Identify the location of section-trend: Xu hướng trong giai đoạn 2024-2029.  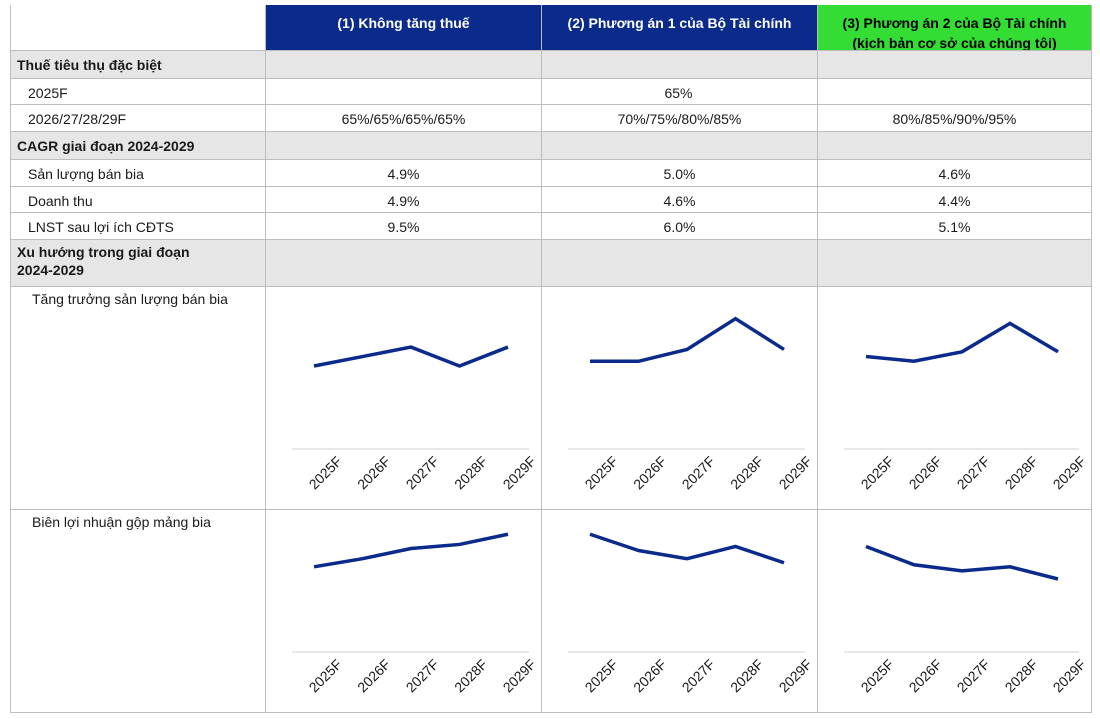
(137, 263).